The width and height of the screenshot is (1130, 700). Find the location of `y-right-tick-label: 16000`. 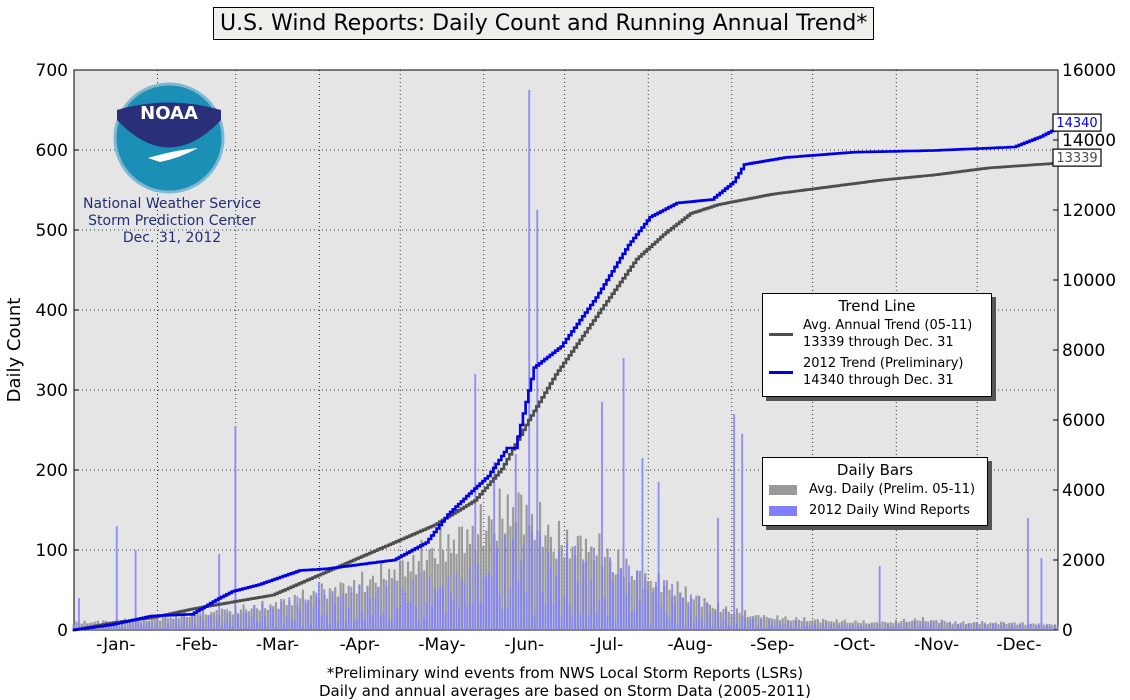

y-right-tick-label: 16000 is located at coordinates (1089, 71).